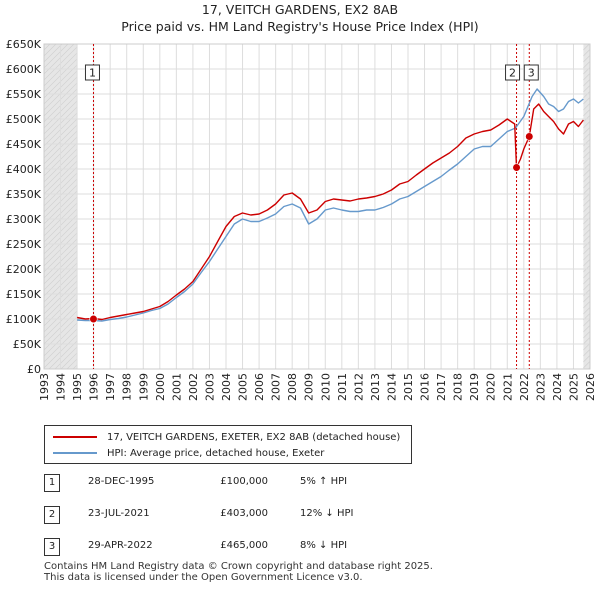 Image resolution: width=600 pixels, height=590 pixels. What do you see at coordinates (229, 552) in the screenshot?
I see `table-row: 3 29-APR-2022 £465,000 8% ↓ HPI` at bounding box center [229, 552].